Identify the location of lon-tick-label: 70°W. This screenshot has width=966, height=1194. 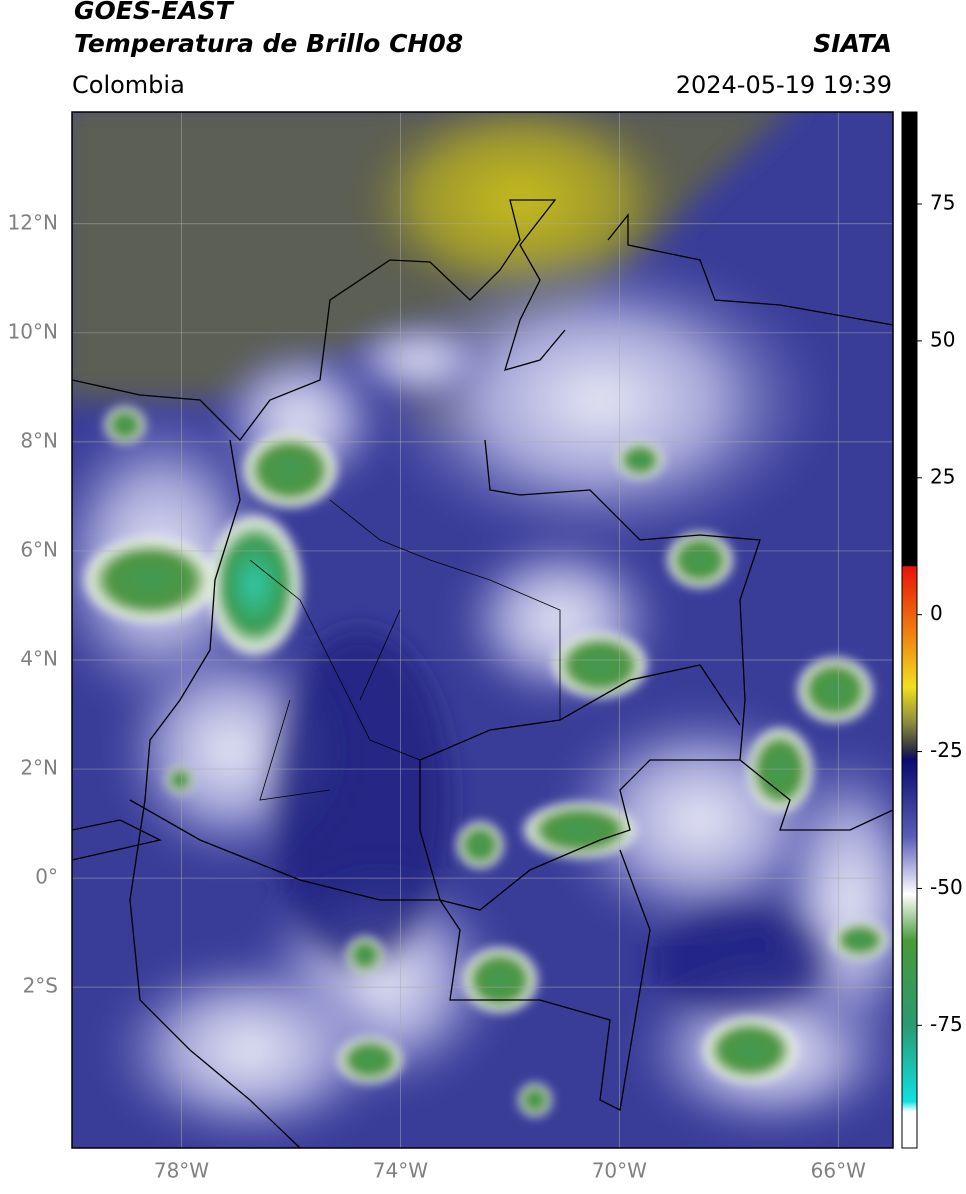
(619, 1171).